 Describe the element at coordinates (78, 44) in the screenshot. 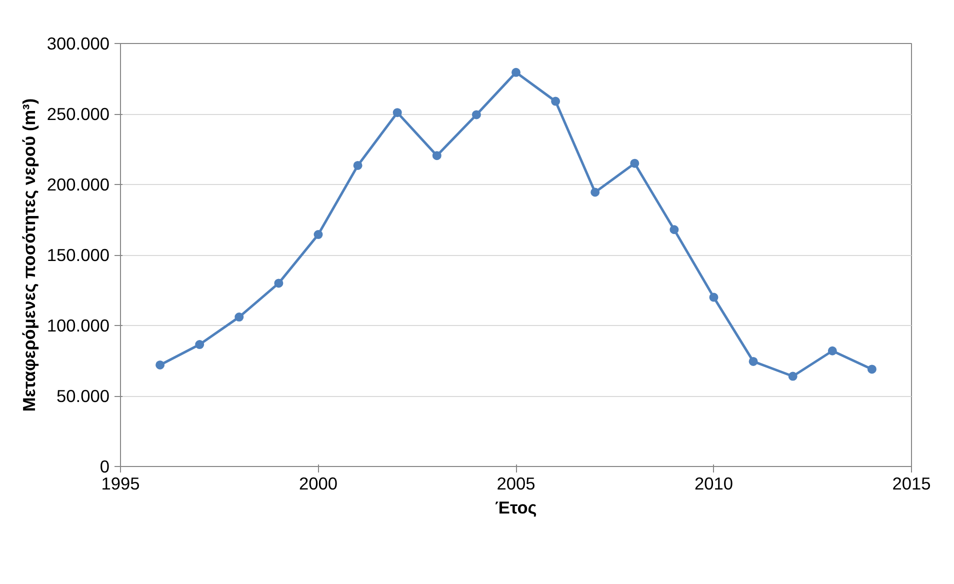

I see `y-tick-label: 300.000` at that location.